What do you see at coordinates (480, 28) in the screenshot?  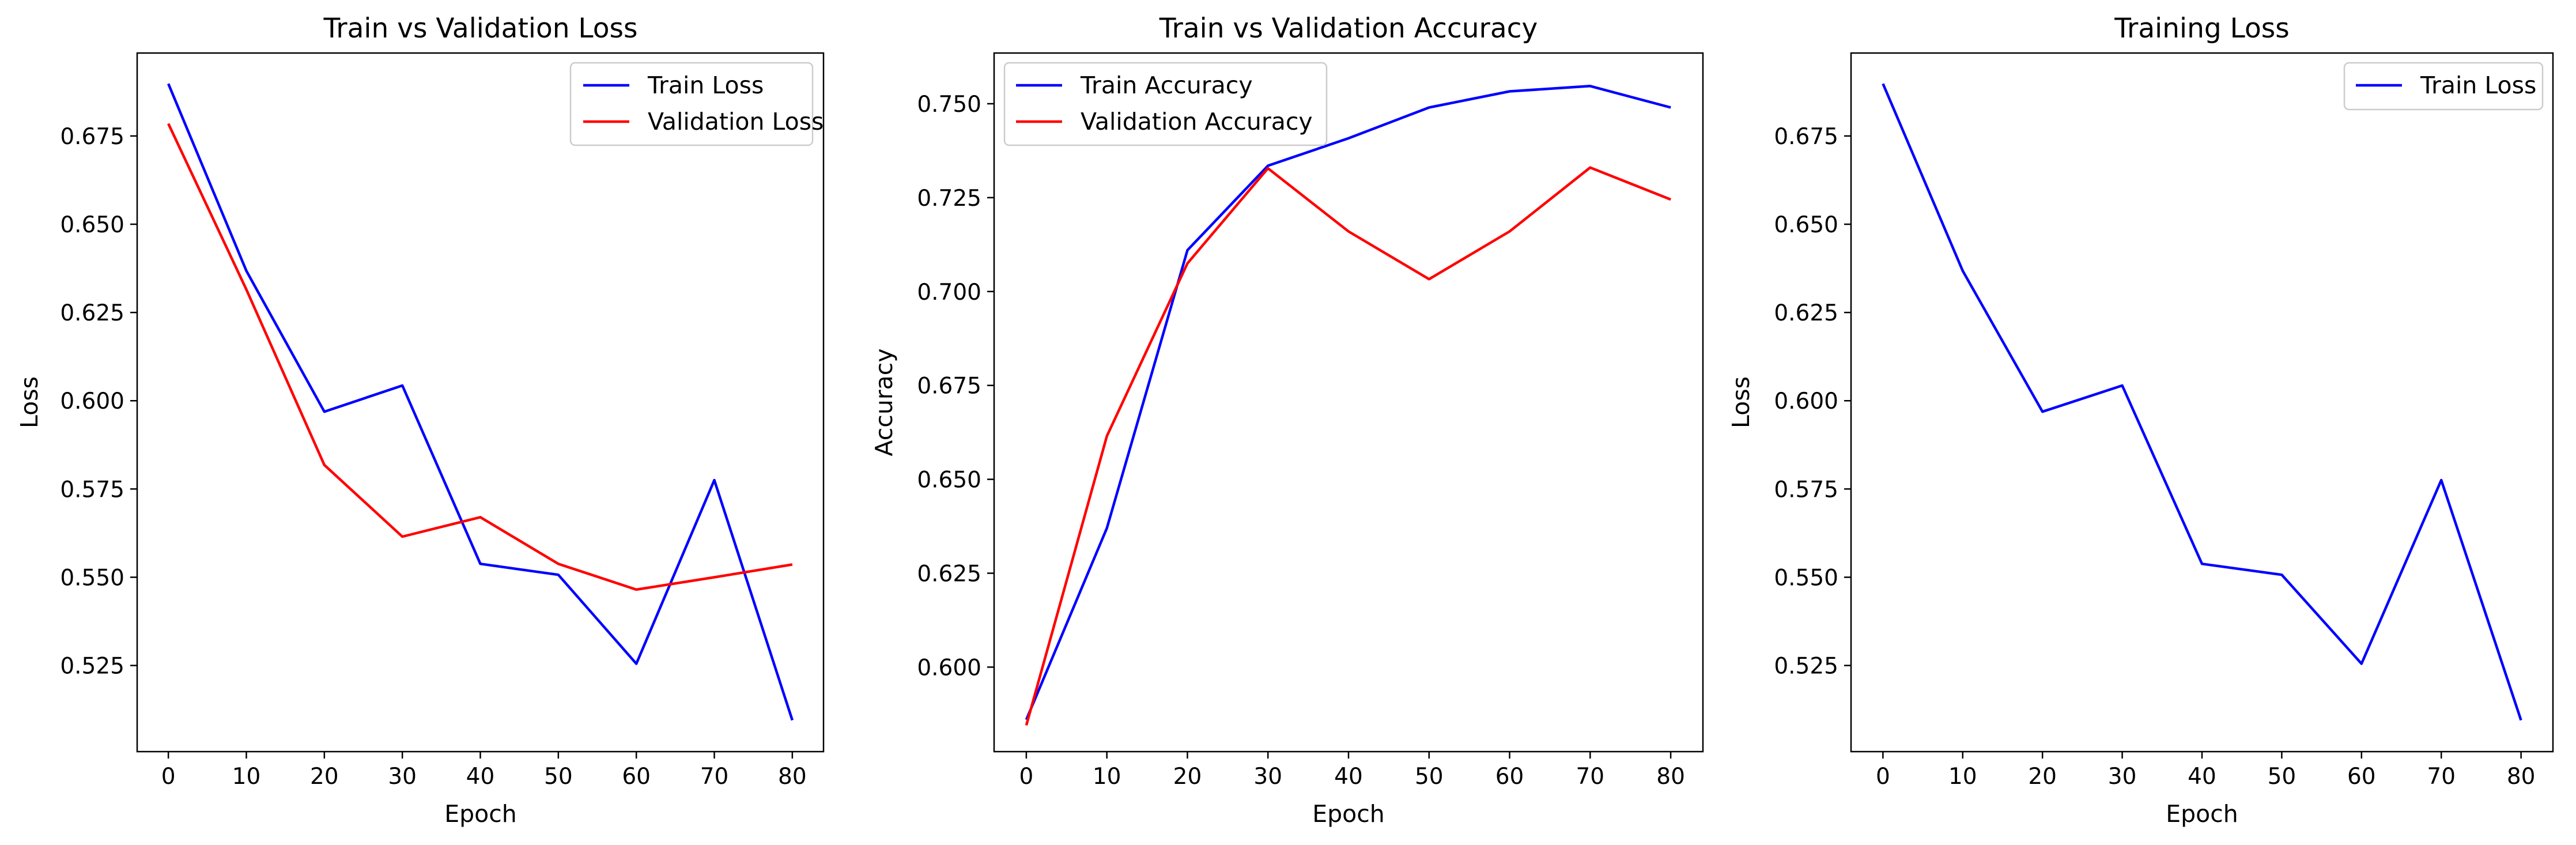 I see `chart-title: Train vs Validation Loss` at bounding box center [480, 28].